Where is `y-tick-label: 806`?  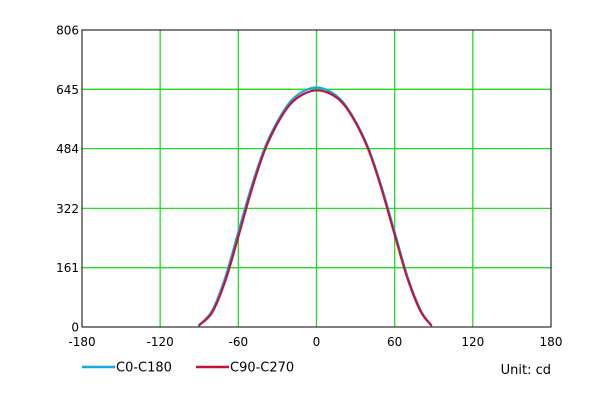 y-tick-label: 806 is located at coordinates (67, 31).